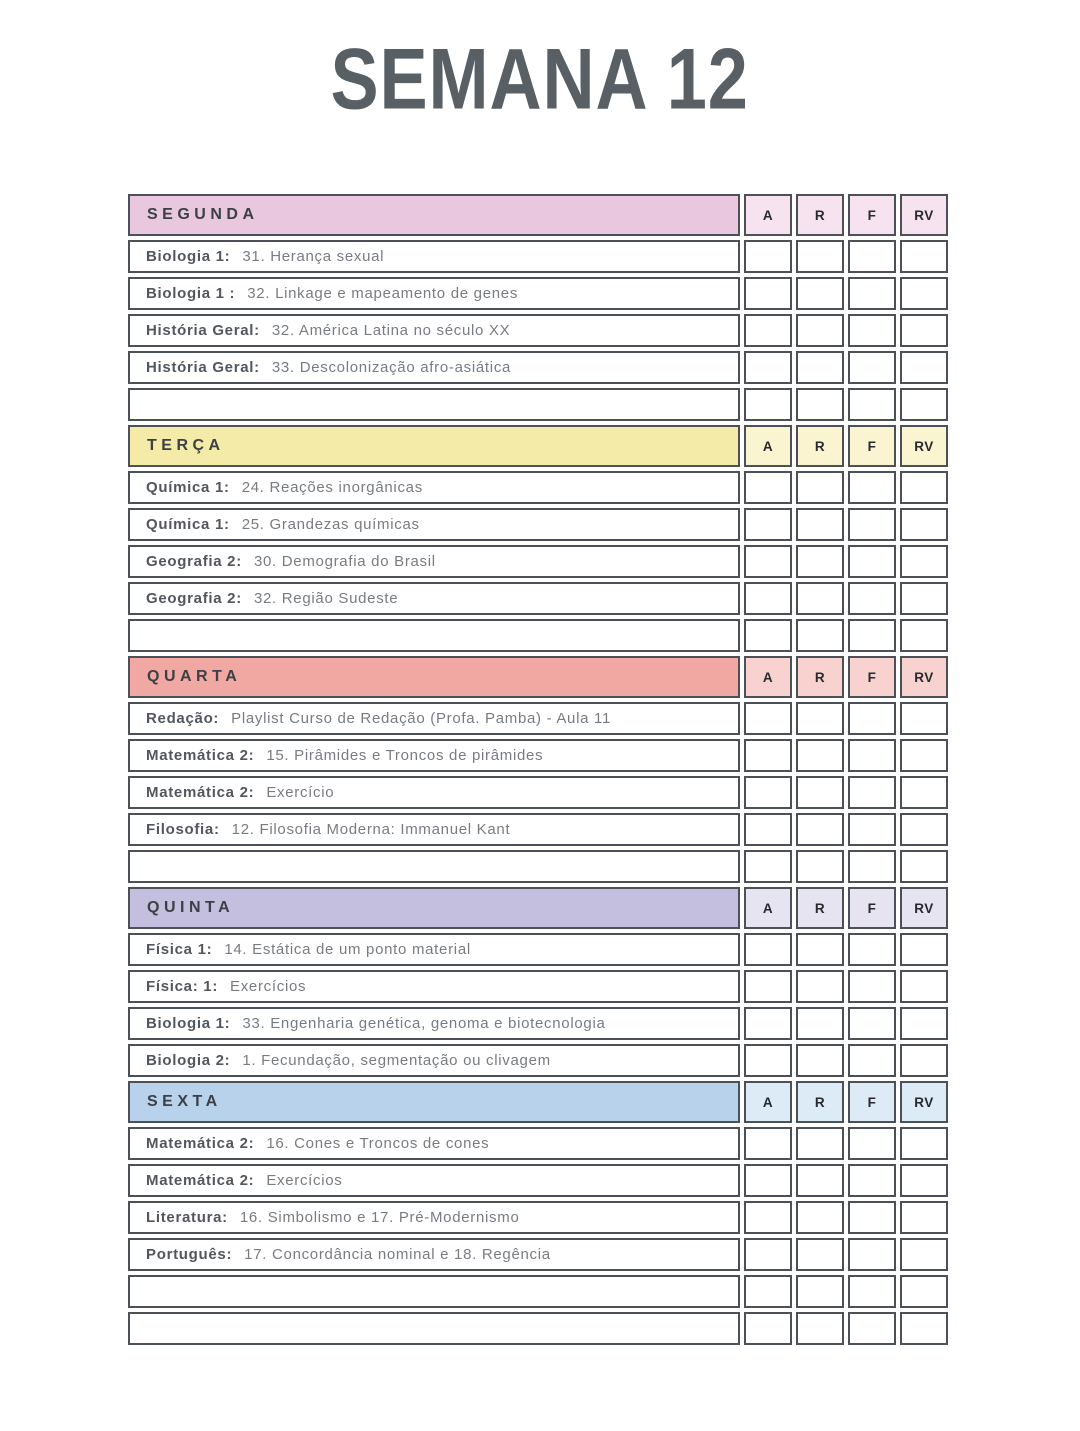 This screenshot has height=1431, width=1080. What do you see at coordinates (924, 256) in the screenshot?
I see `checkbox-rv-segunda-row1` at bounding box center [924, 256].